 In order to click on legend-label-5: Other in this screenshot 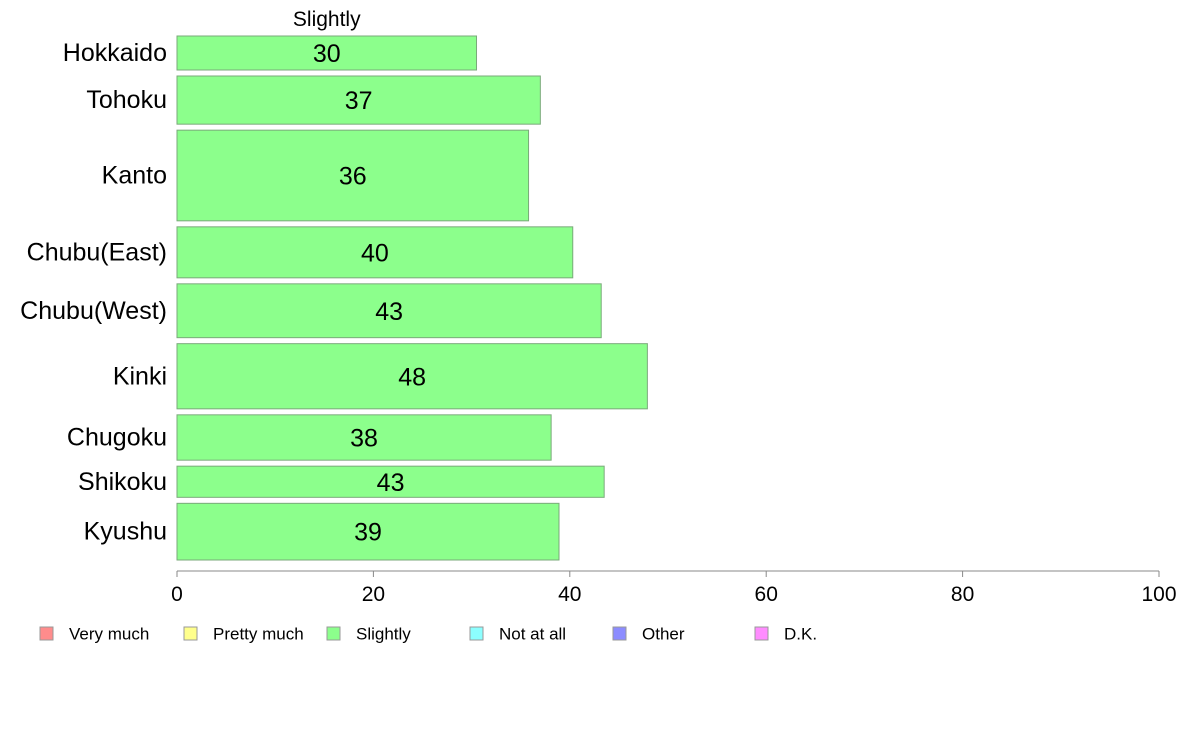, I will do `click(663, 634)`.